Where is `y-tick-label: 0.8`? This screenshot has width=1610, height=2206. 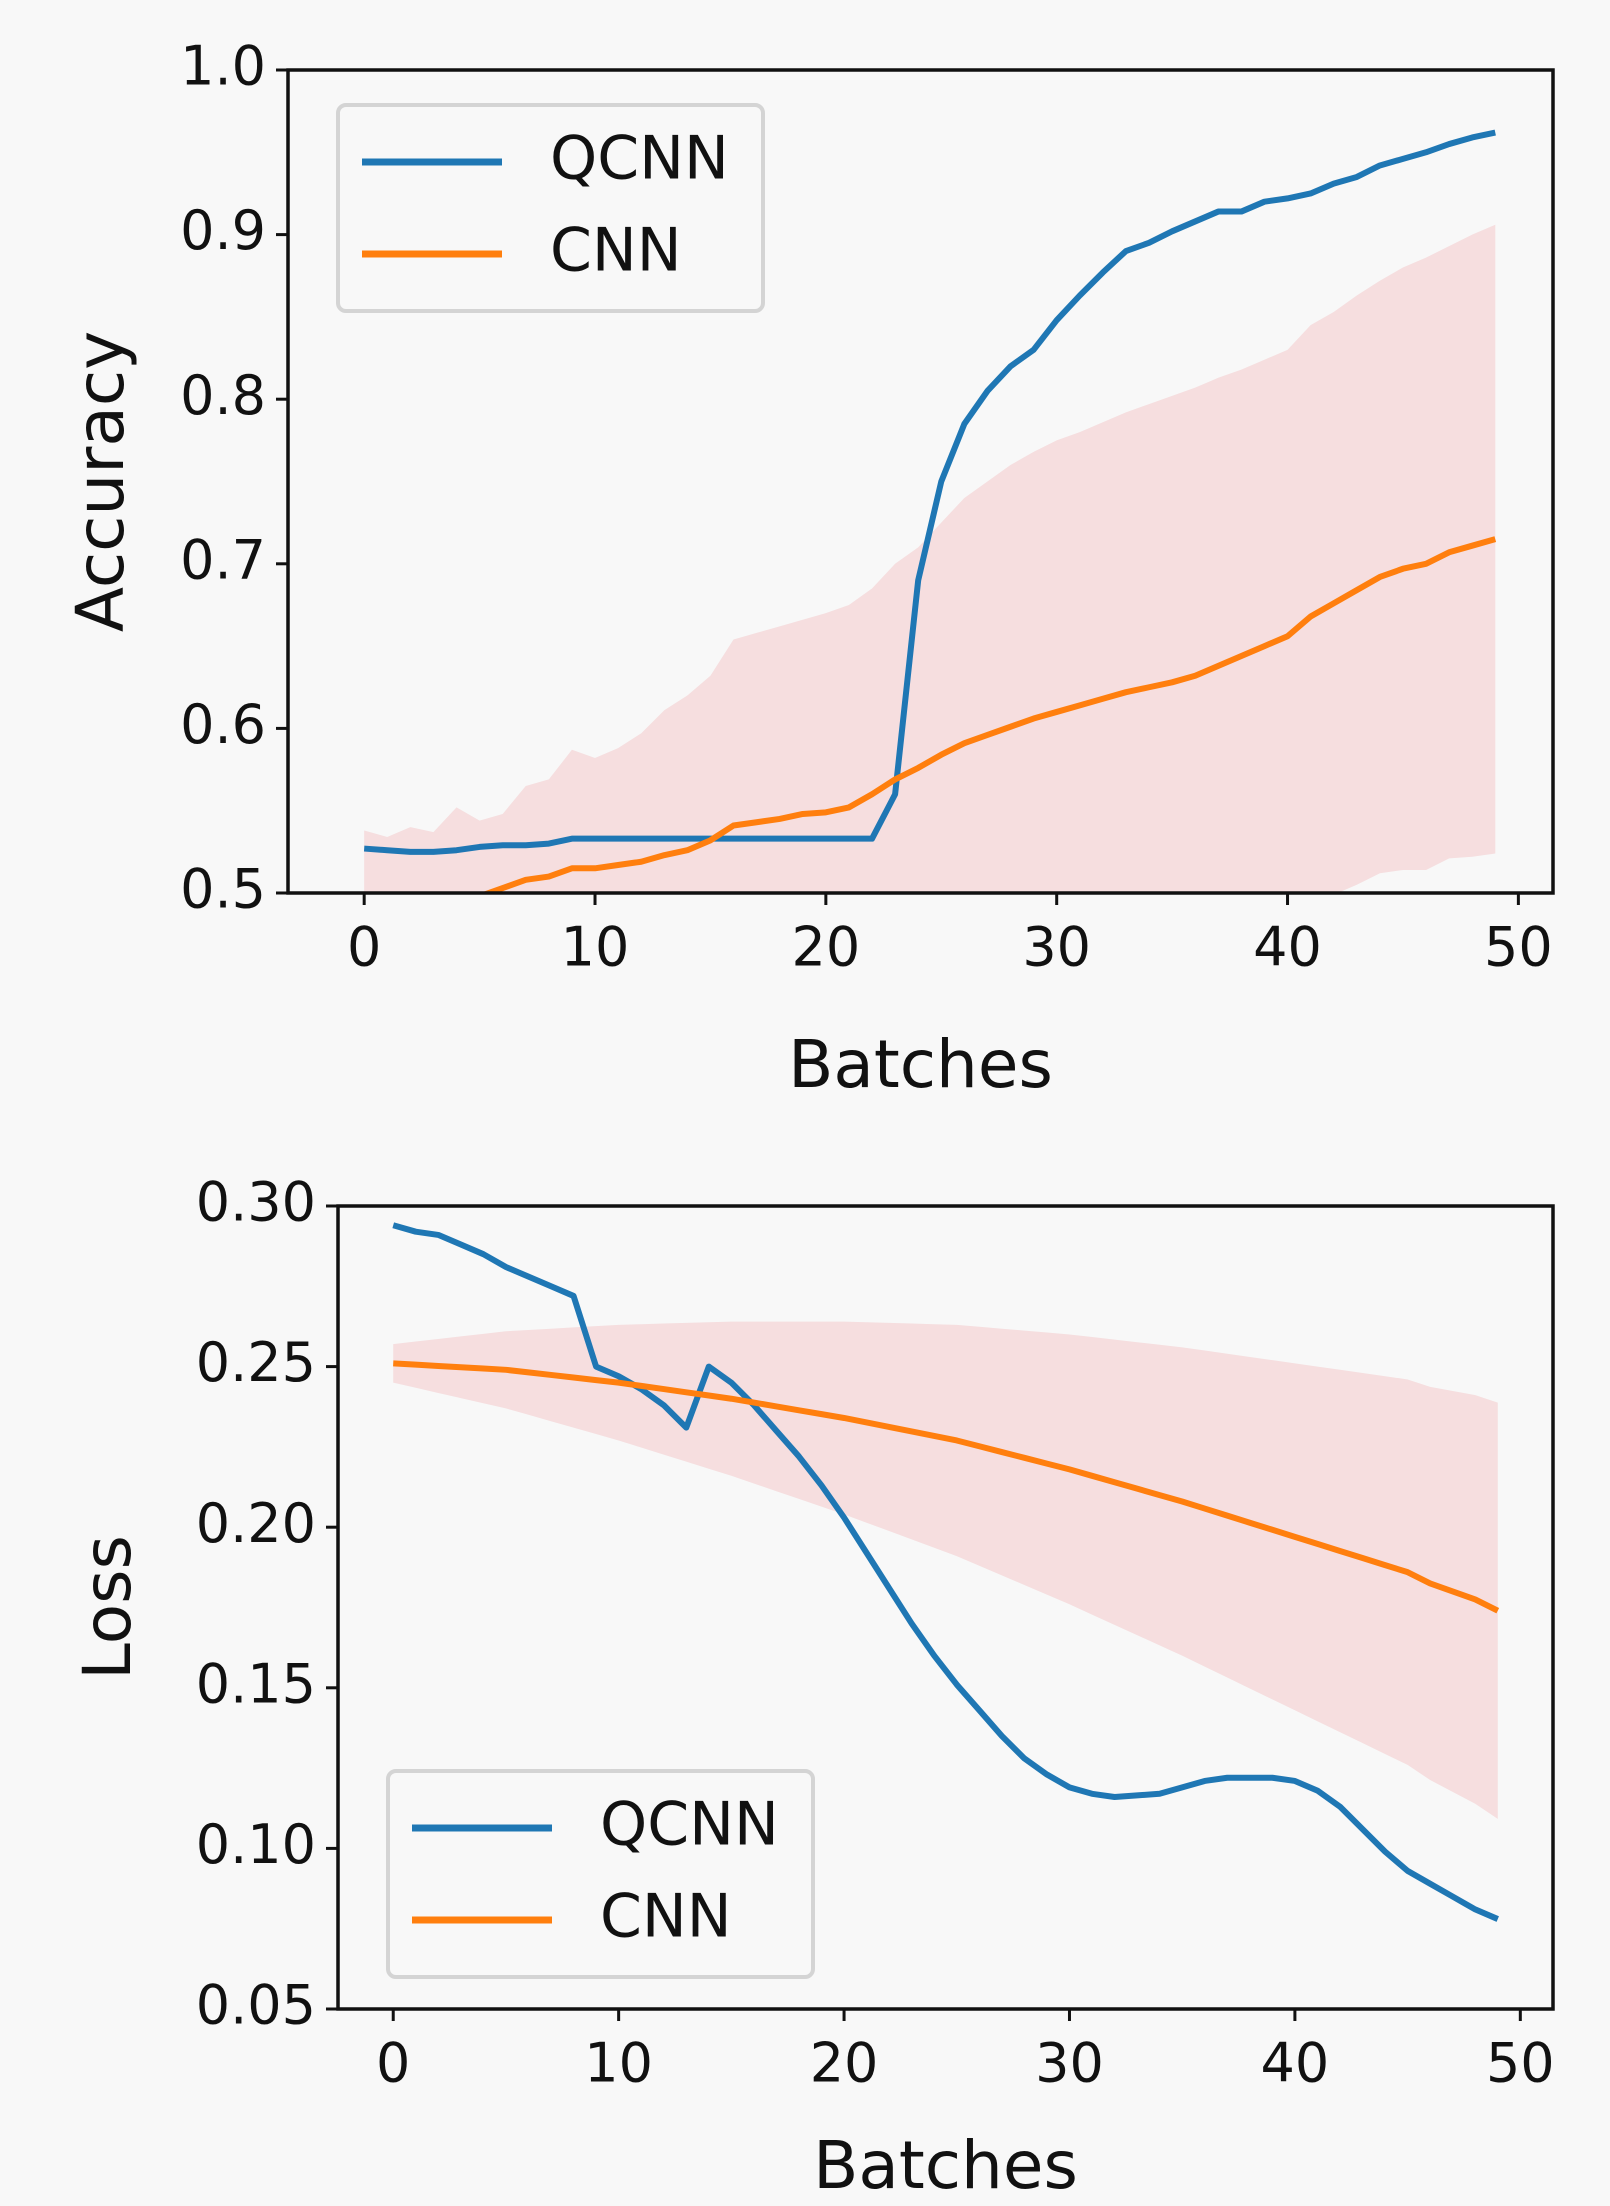
y-tick-label: 0.8 is located at coordinates (223, 395).